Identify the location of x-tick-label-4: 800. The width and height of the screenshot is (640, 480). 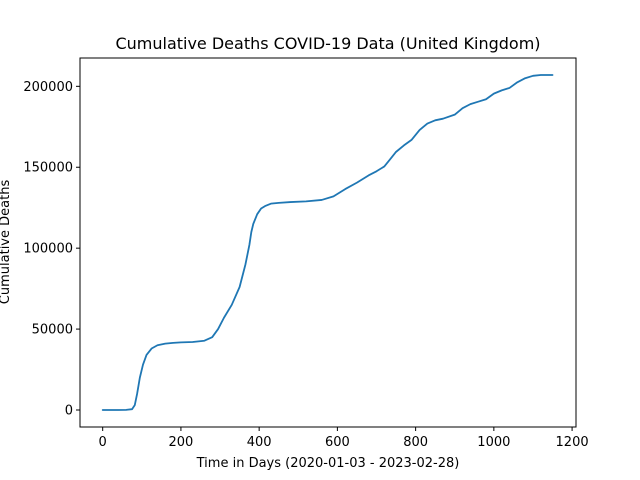
(415, 442).